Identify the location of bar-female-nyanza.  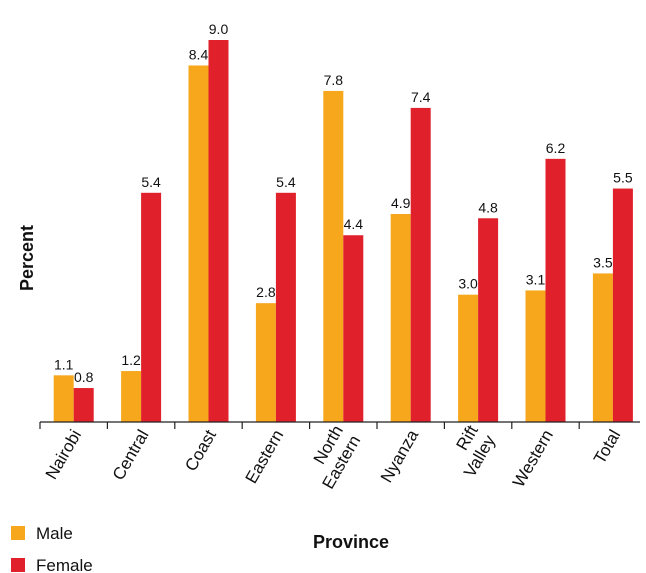
(420, 265).